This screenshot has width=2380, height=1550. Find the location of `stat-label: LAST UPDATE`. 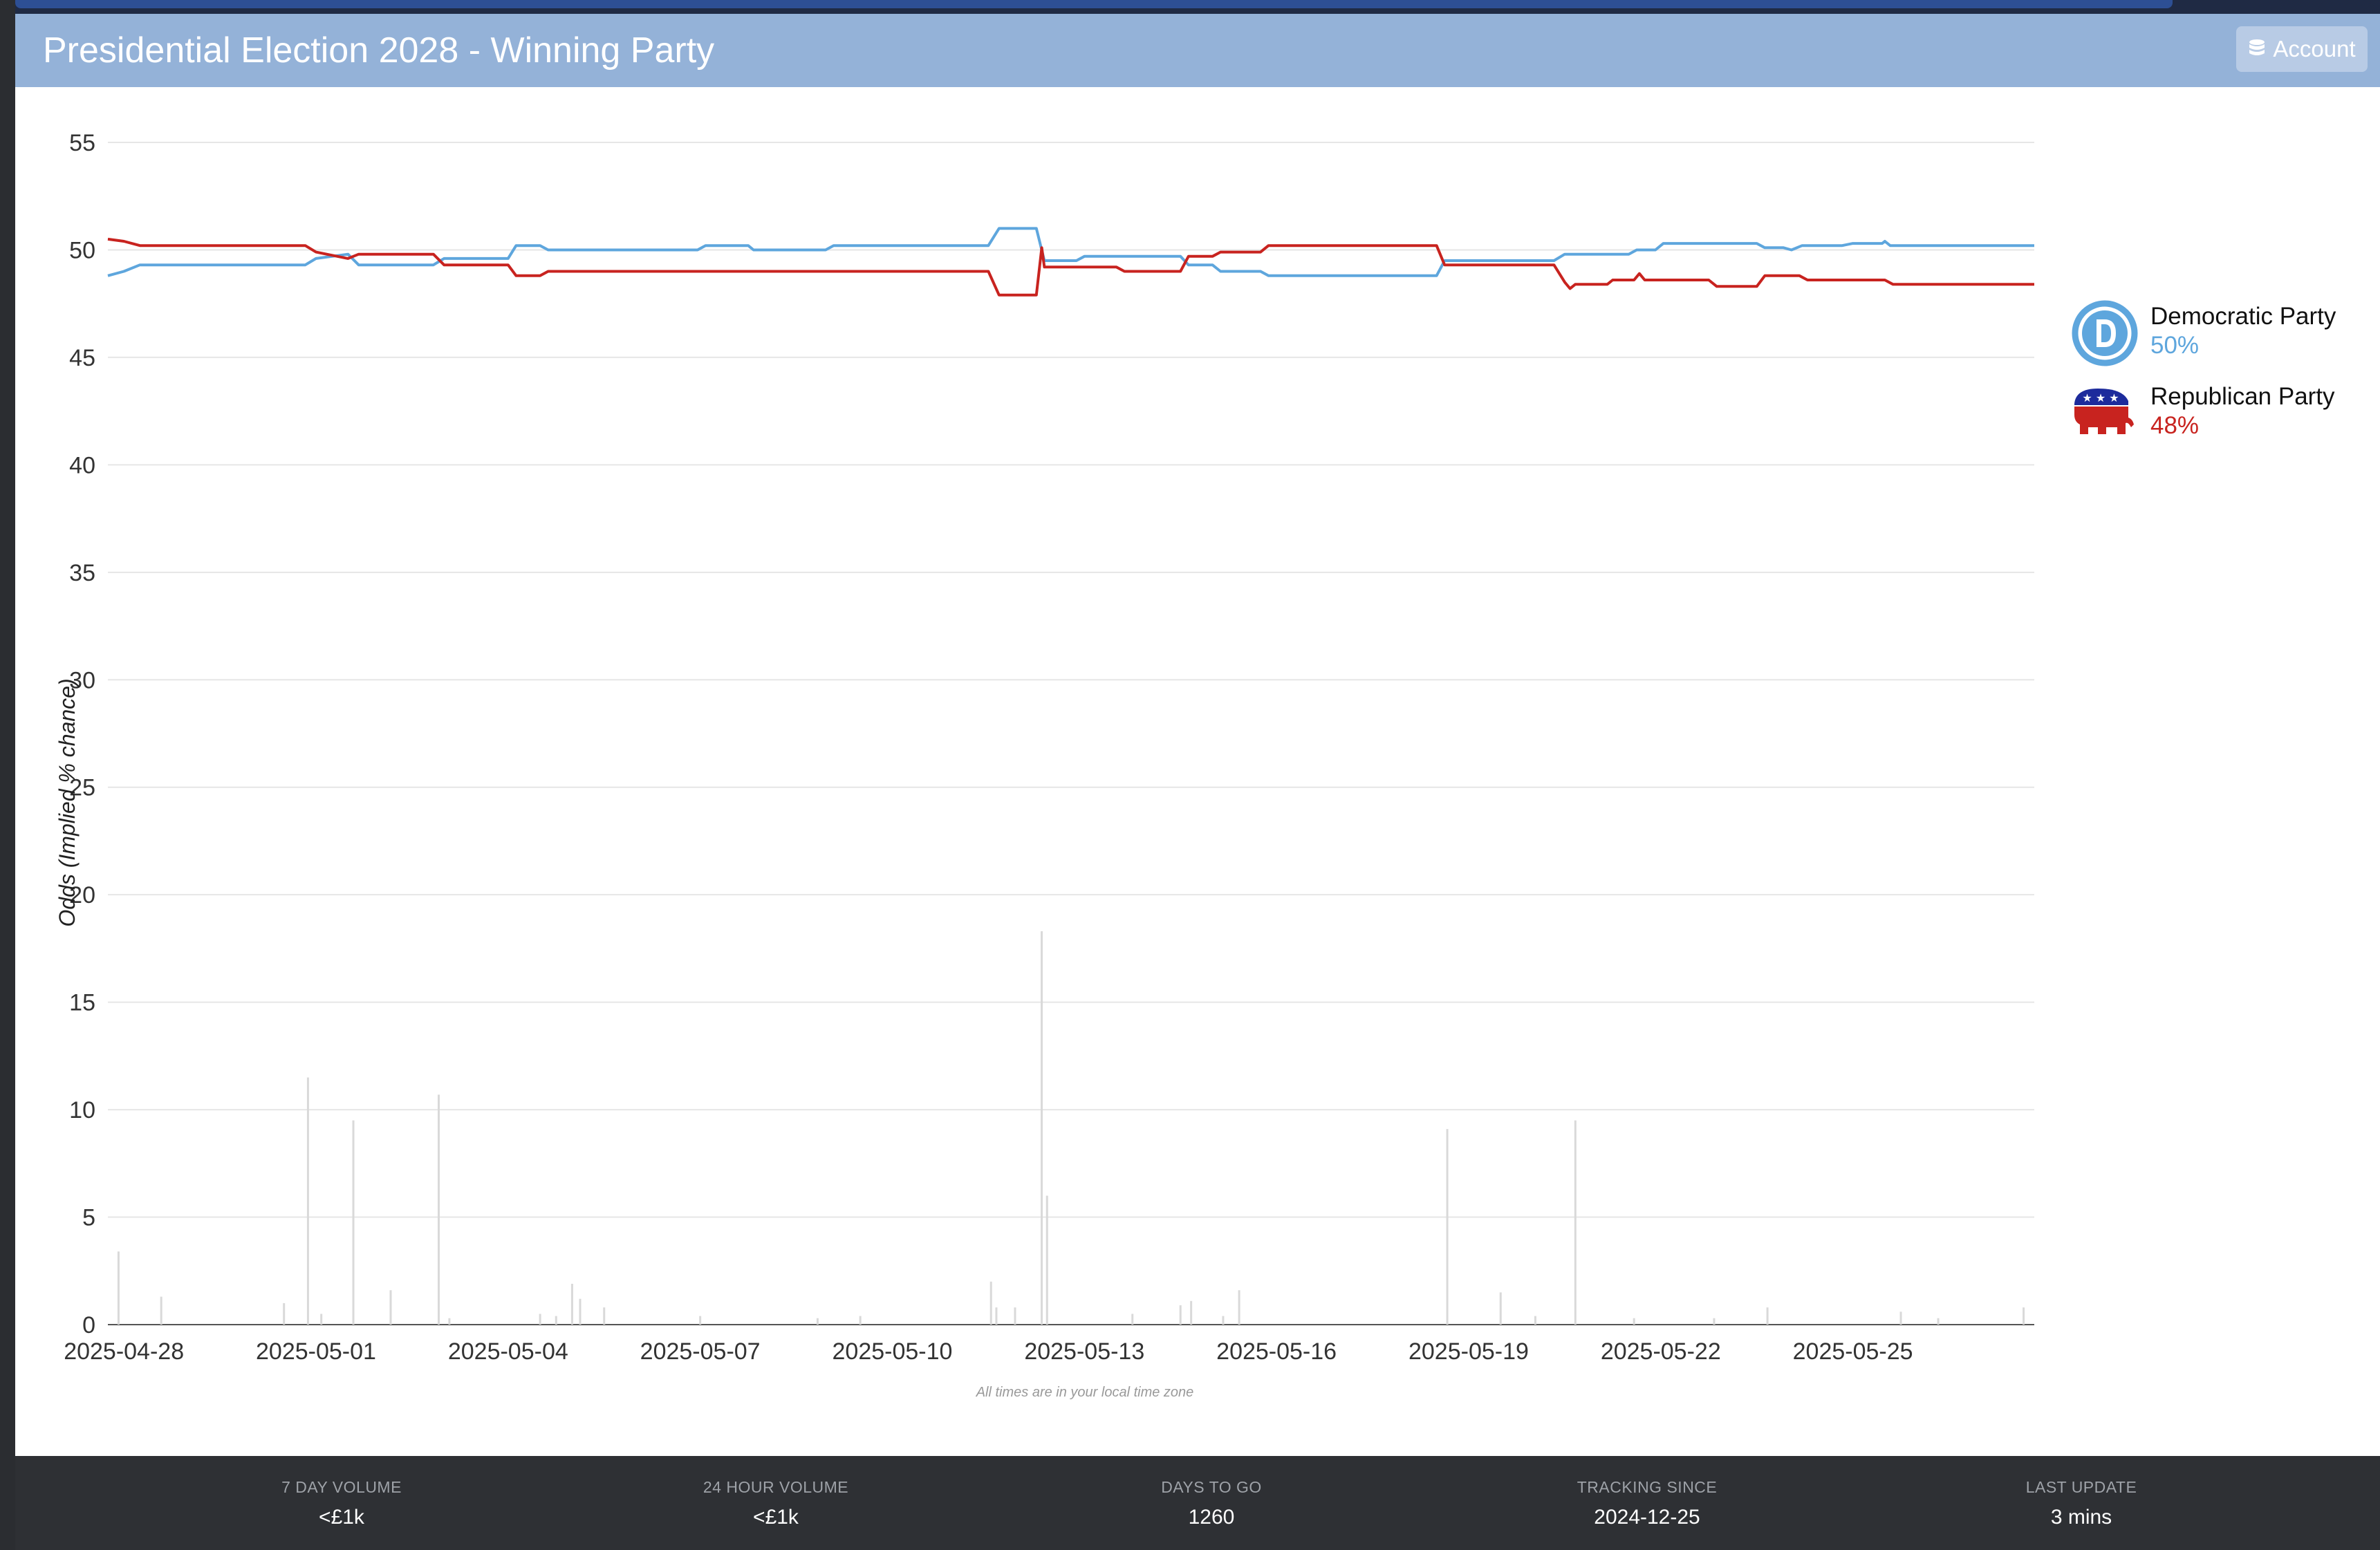

stat-label: LAST UPDATE is located at coordinates (2081, 1487).